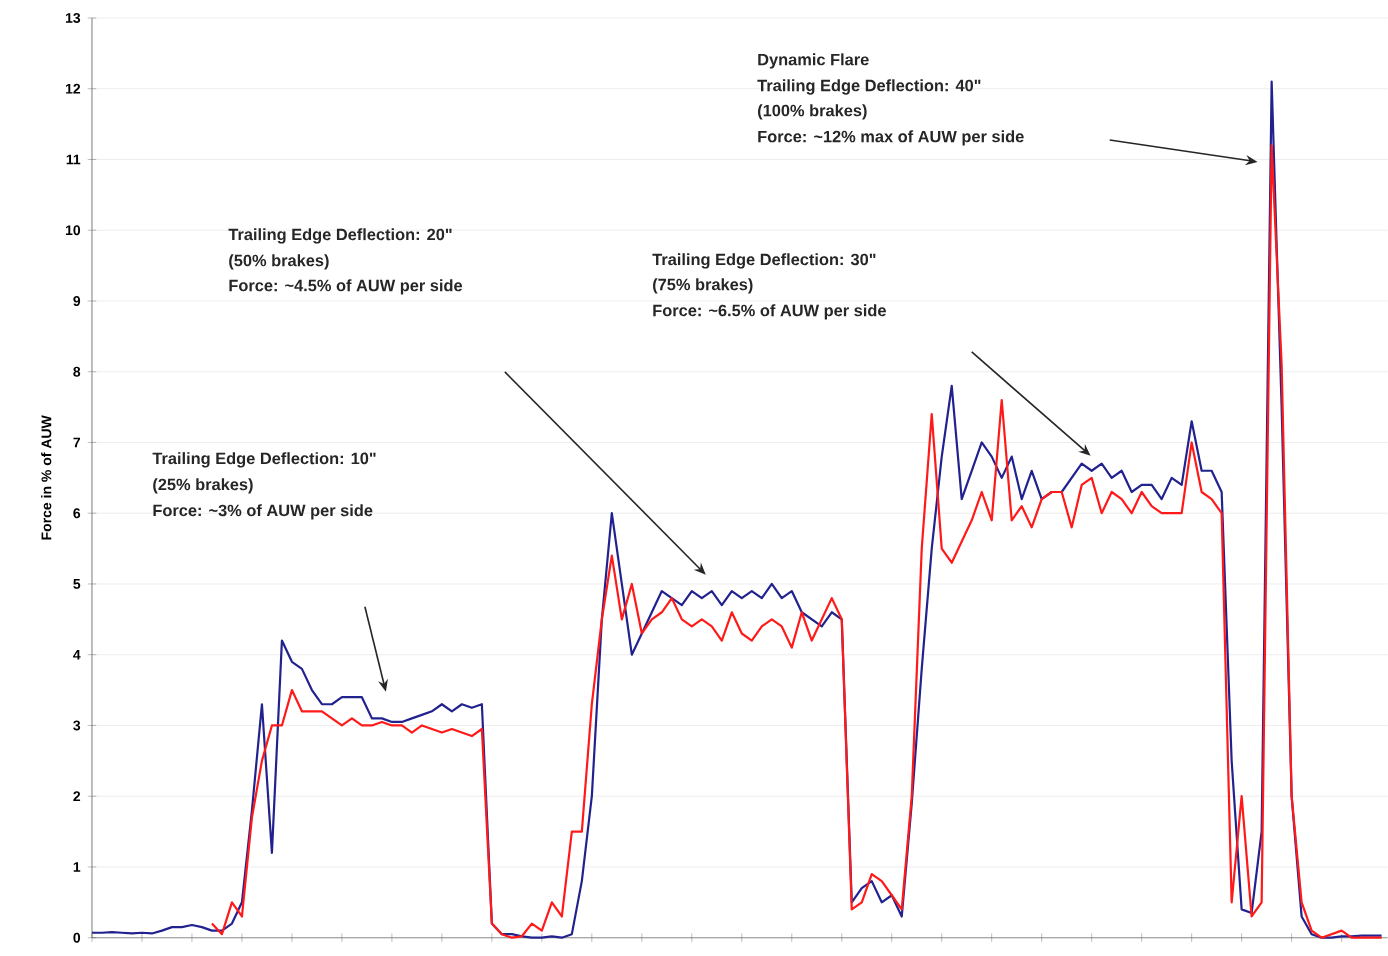 The width and height of the screenshot is (1388, 956). I want to click on annotation: (75% brakes), so click(703, 286).